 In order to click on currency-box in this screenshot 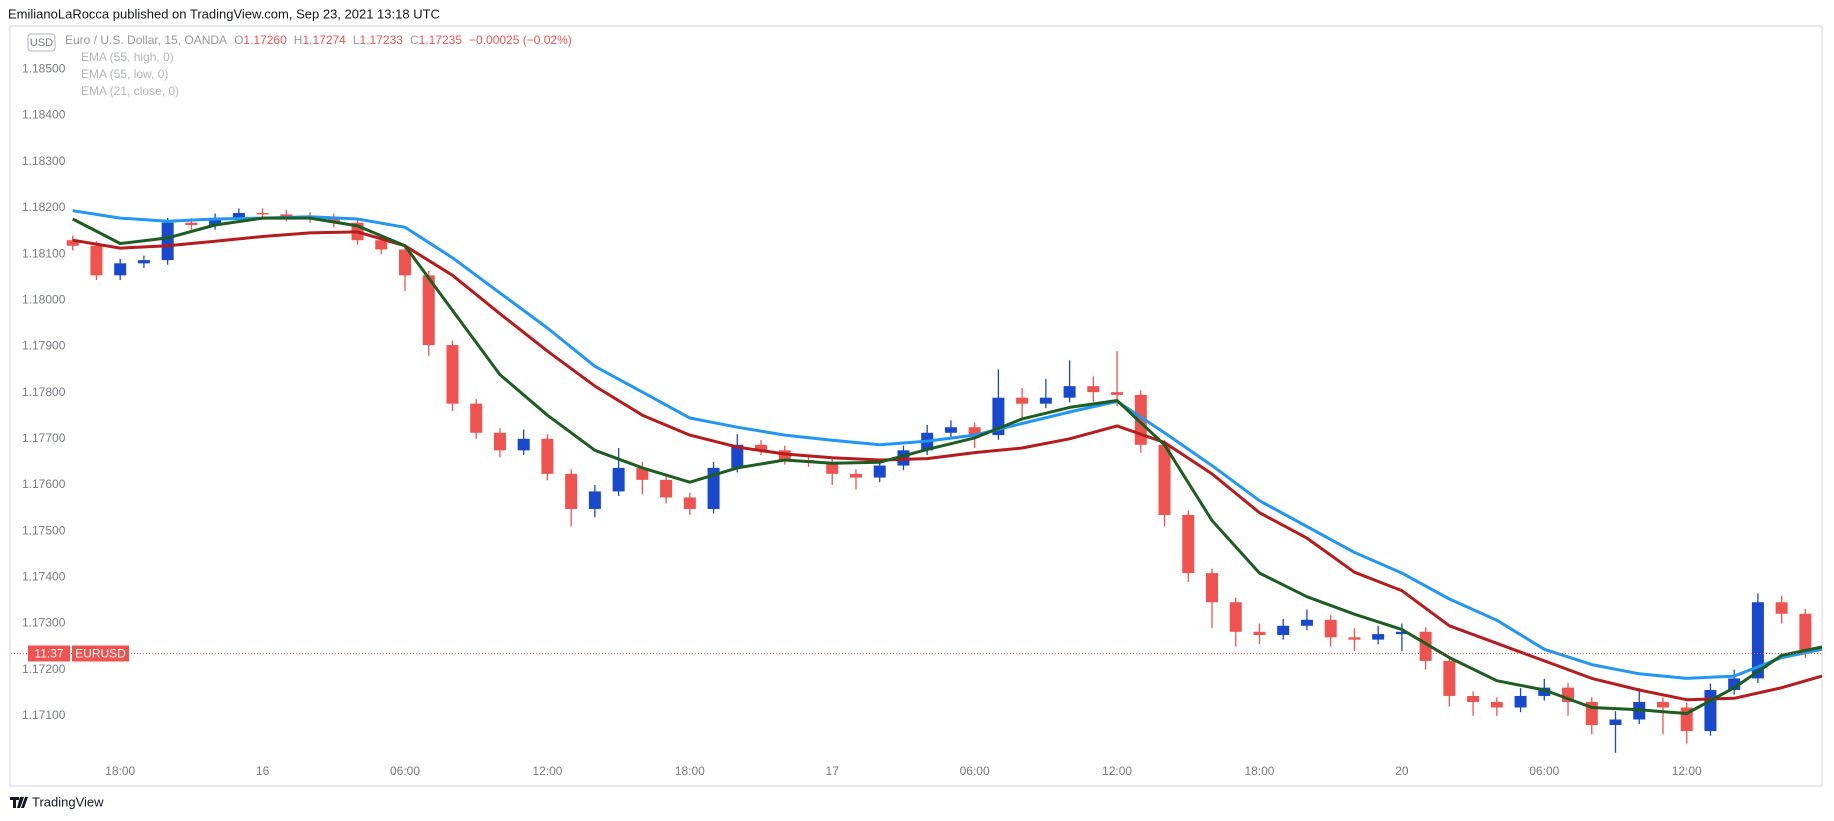, I will do `click(41, 42)`.